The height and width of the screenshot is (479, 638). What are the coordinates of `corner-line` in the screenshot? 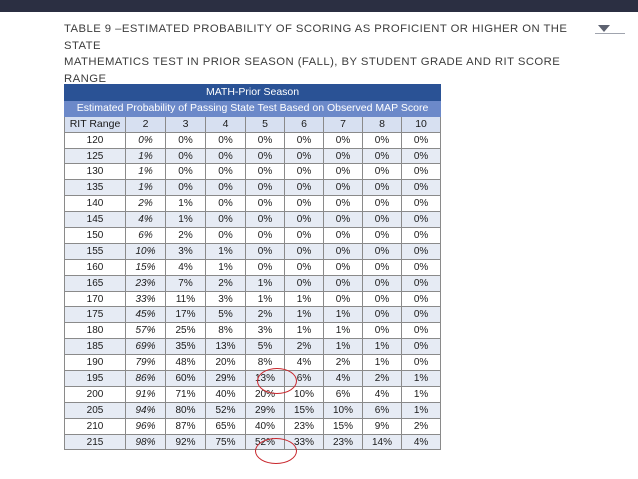 It's located at (610, 33).